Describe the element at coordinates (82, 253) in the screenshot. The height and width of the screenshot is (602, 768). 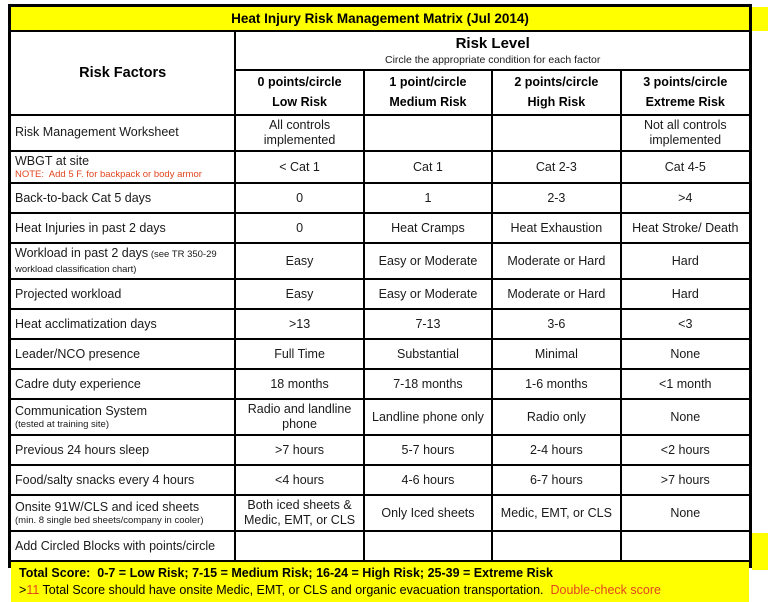
I see `factor-text: Workload in past 2 days` at that location.